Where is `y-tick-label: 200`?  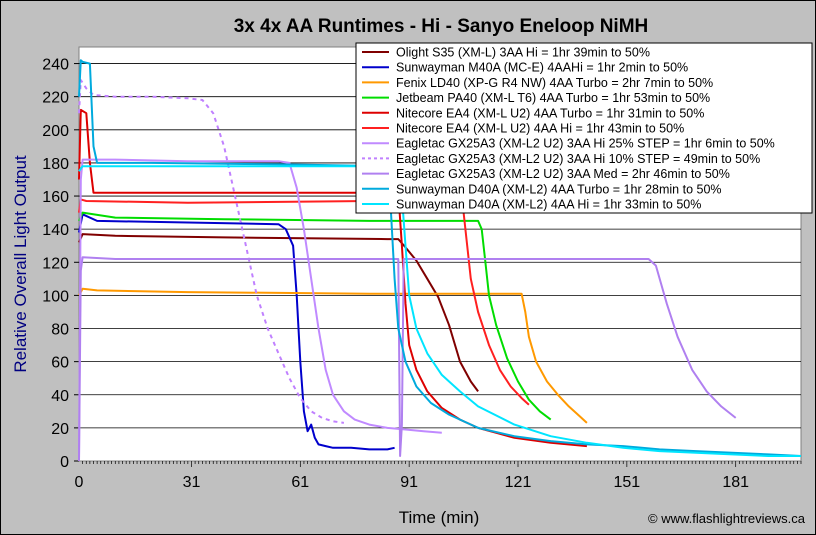 y-tick-label: 200 is located at coordinates (55, 131).